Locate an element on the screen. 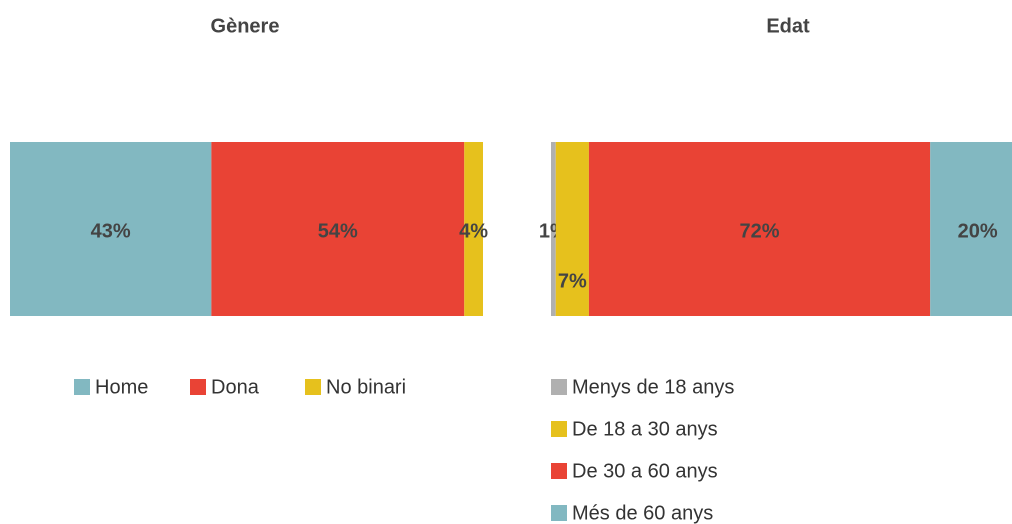  value-label: 20% is located at coordinates (978, 231).